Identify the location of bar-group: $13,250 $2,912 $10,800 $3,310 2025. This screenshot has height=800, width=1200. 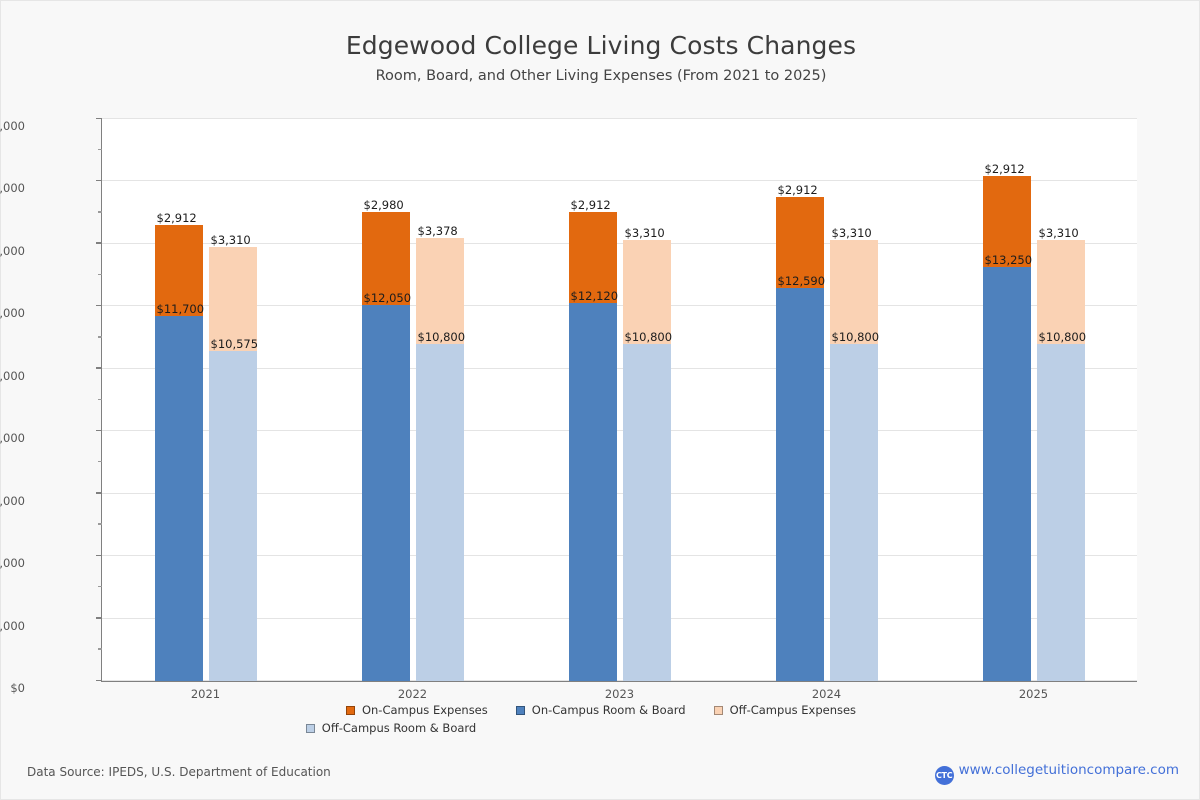
(1034, 410).